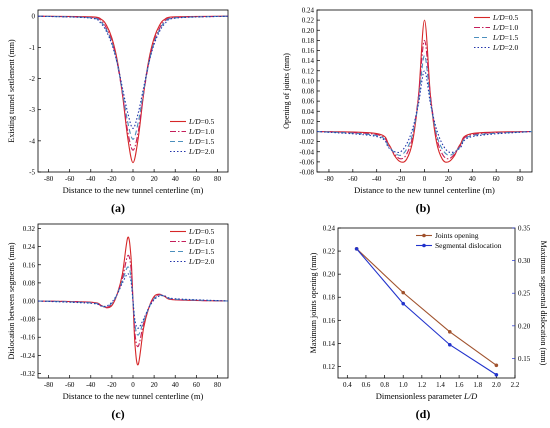 The height and width of the screenshot is (428, 550). I want to click on panel-caption: (d), so click(423, 414).